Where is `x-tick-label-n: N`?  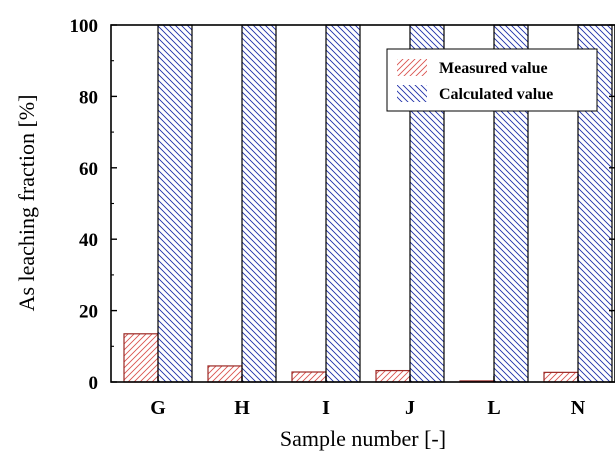 x-tick-label-n: N is located at coordinates (578, 408).